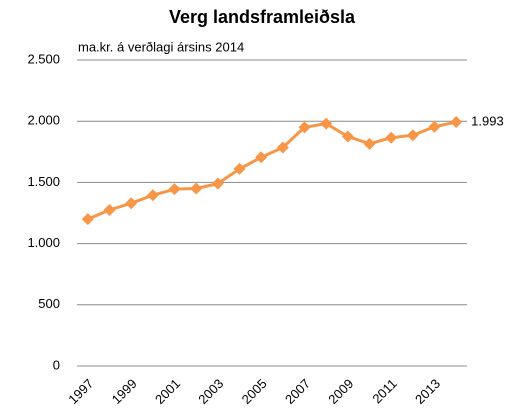 This screenshot has height=419, width=528. Describe the element at coordinates (210, 391) in the screenshot. I see `x-tick-label: 2003` at that location.